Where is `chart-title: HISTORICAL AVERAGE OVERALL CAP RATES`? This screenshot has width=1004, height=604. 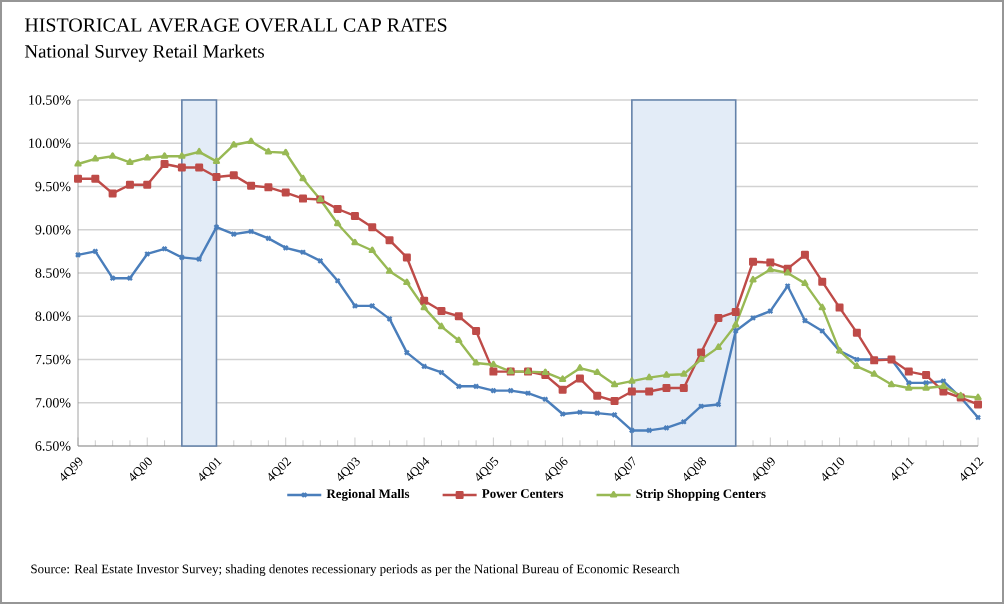
chart-title: HISTORICAL AVERAGE OVERALL CAP RATES is located at coordinates (235, 25).